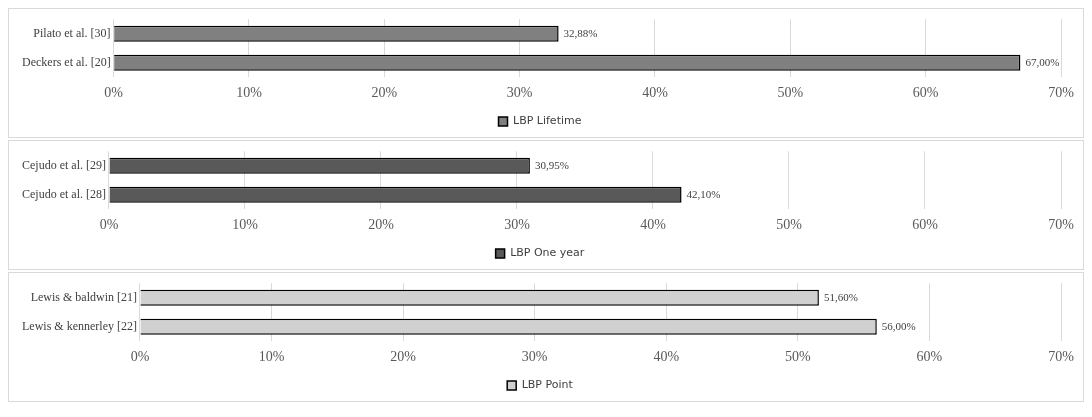 This screenshot has width=1092, height=417. Describe the element at coordinates (898, 325) in the screenshot. I see `data-label: 56,00%` at that location.